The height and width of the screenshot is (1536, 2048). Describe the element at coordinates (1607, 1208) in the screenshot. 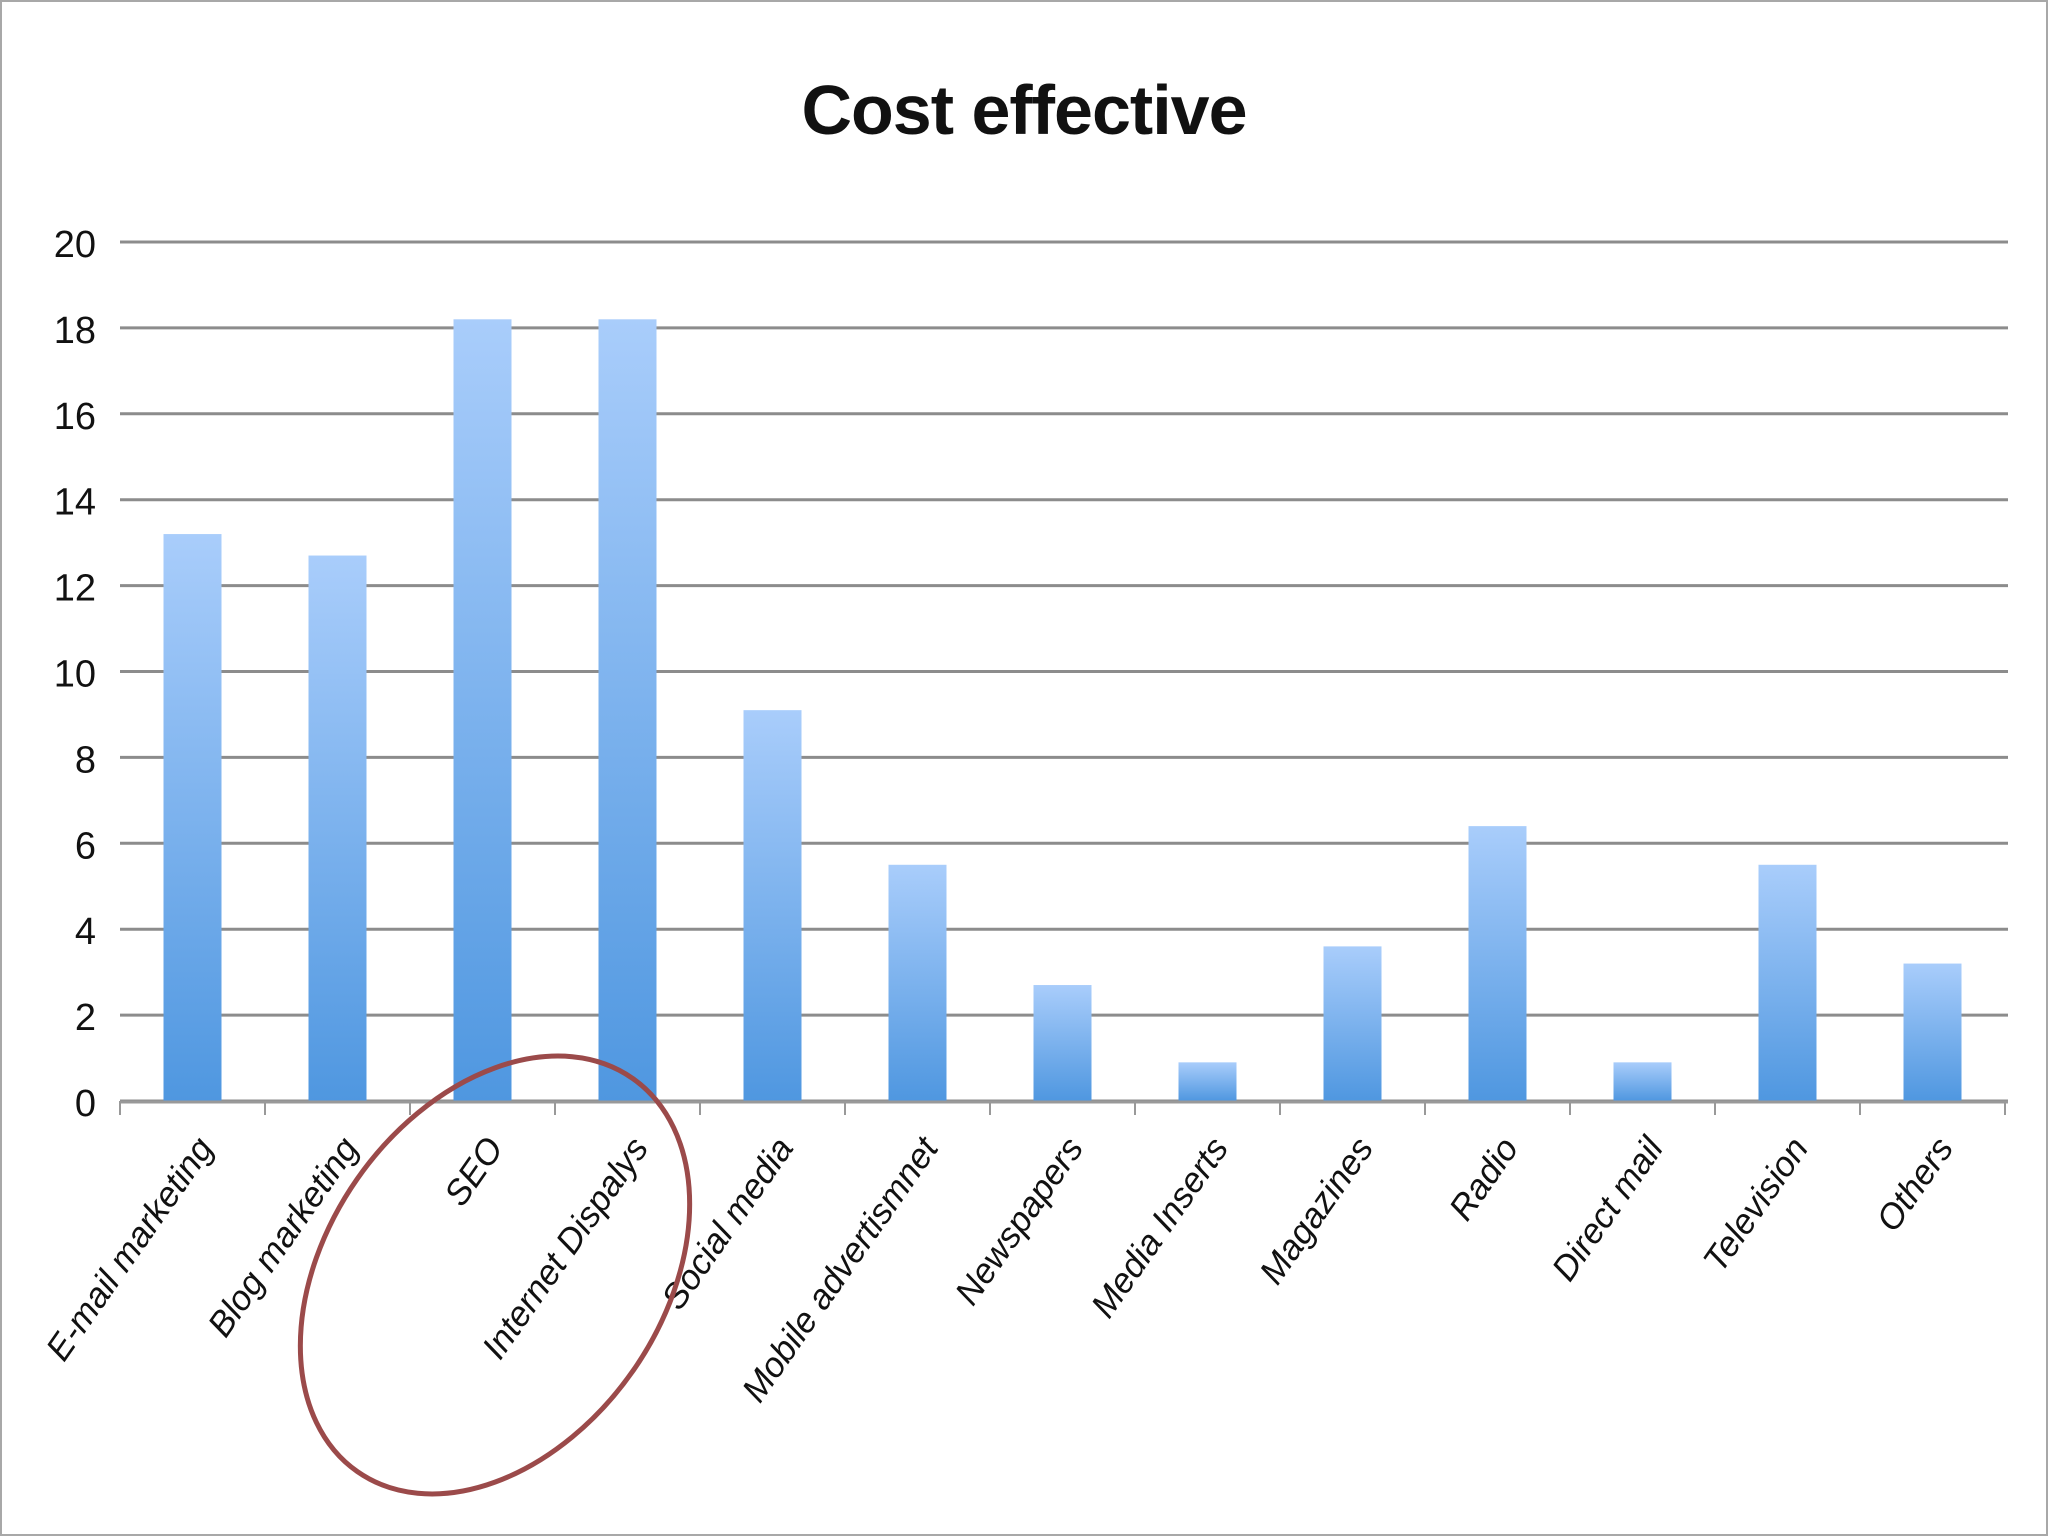

I see `x-tick-label: Direct mail` at that location.